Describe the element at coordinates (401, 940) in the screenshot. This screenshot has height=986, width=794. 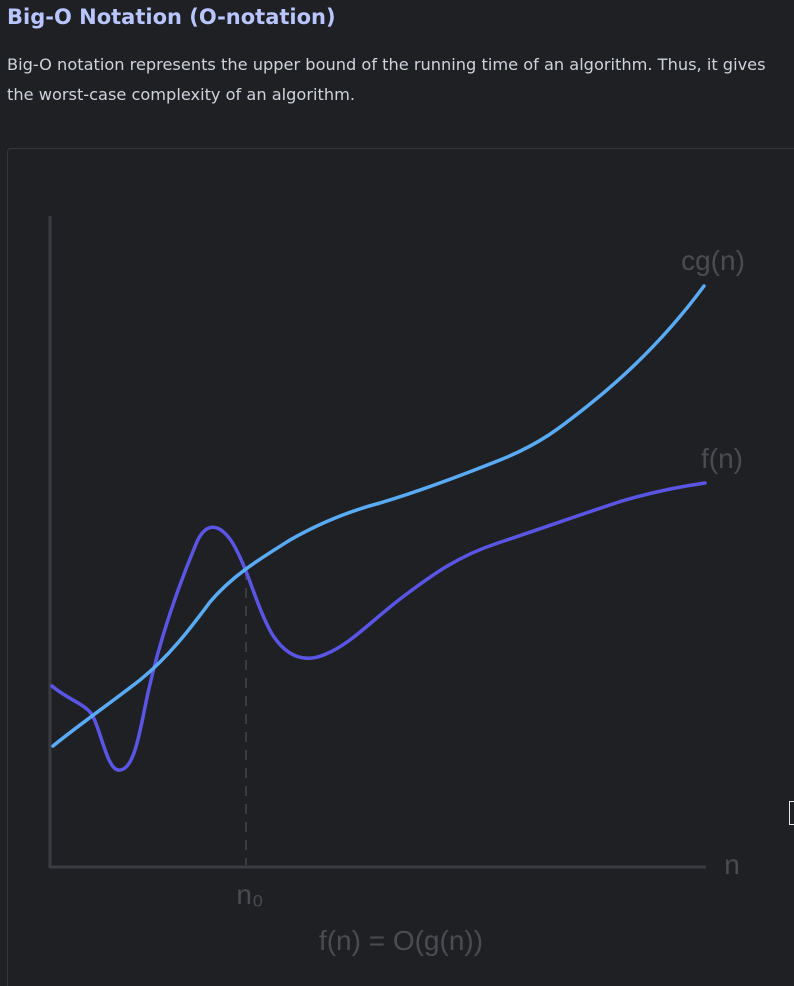
I see `figure-caption: f(n) = O(g(n))` at that location.